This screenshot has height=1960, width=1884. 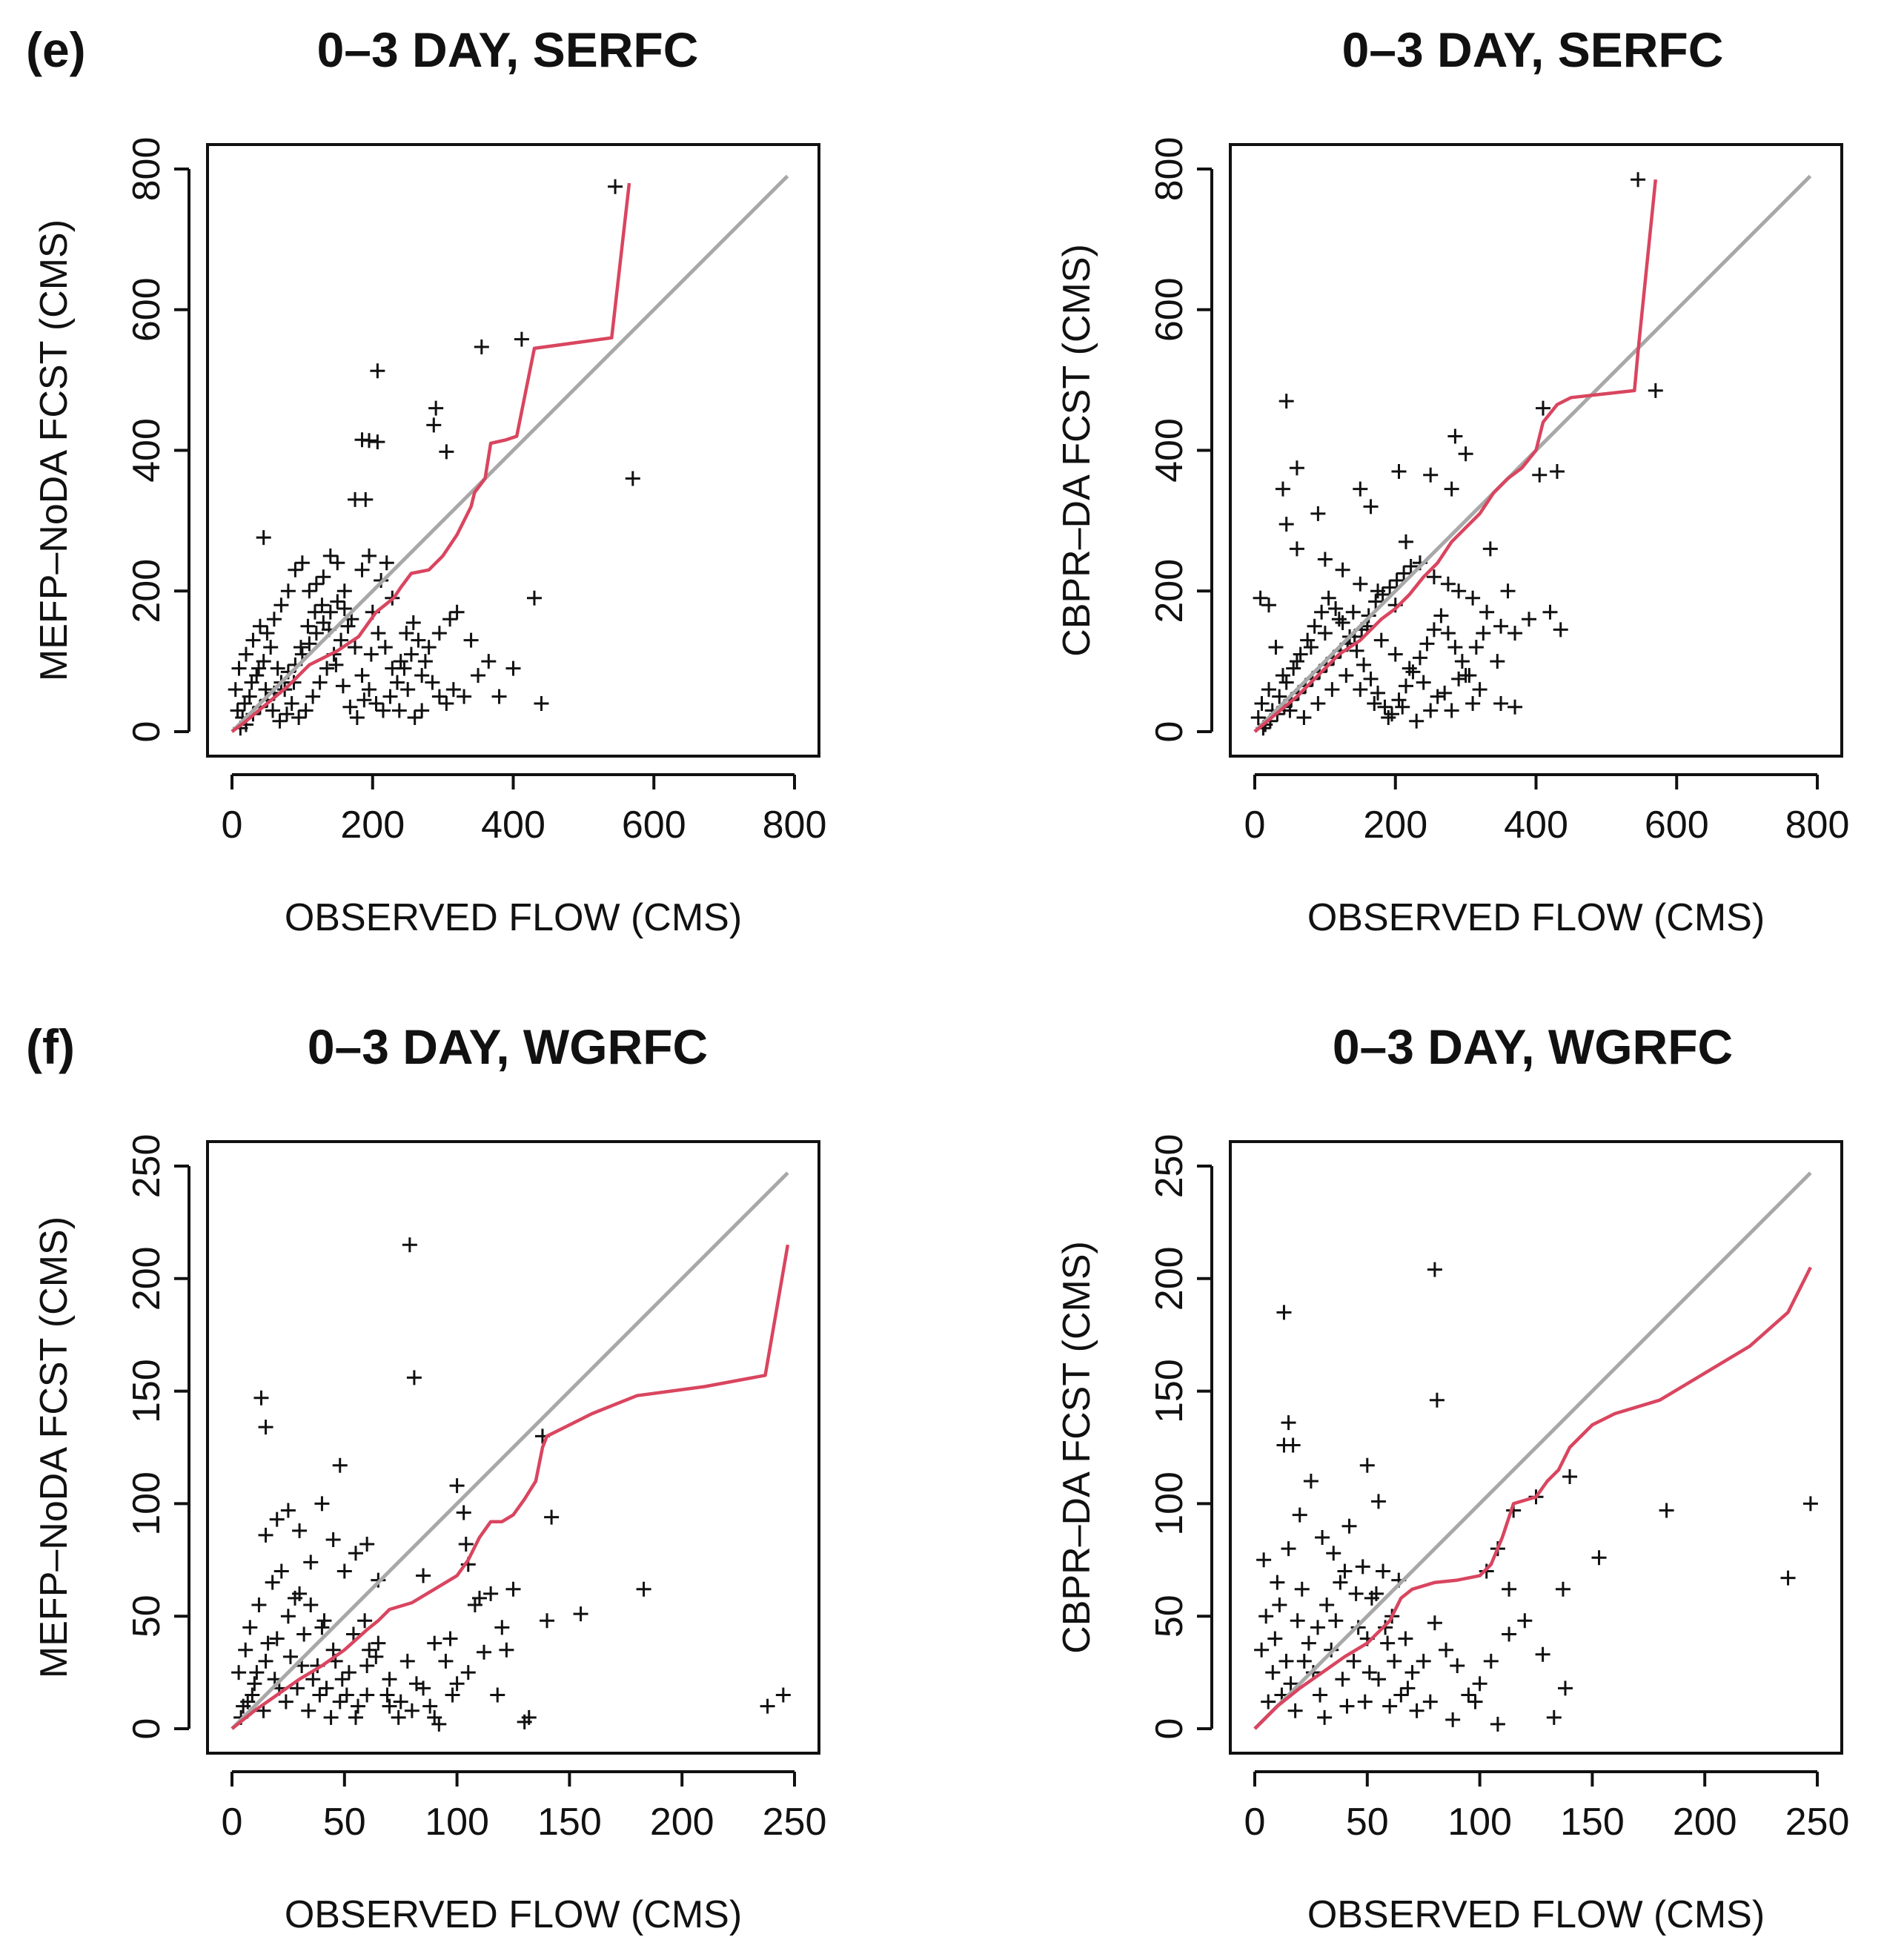 I want to click on y-tick-label: 50, so click(x=146, y=1616).